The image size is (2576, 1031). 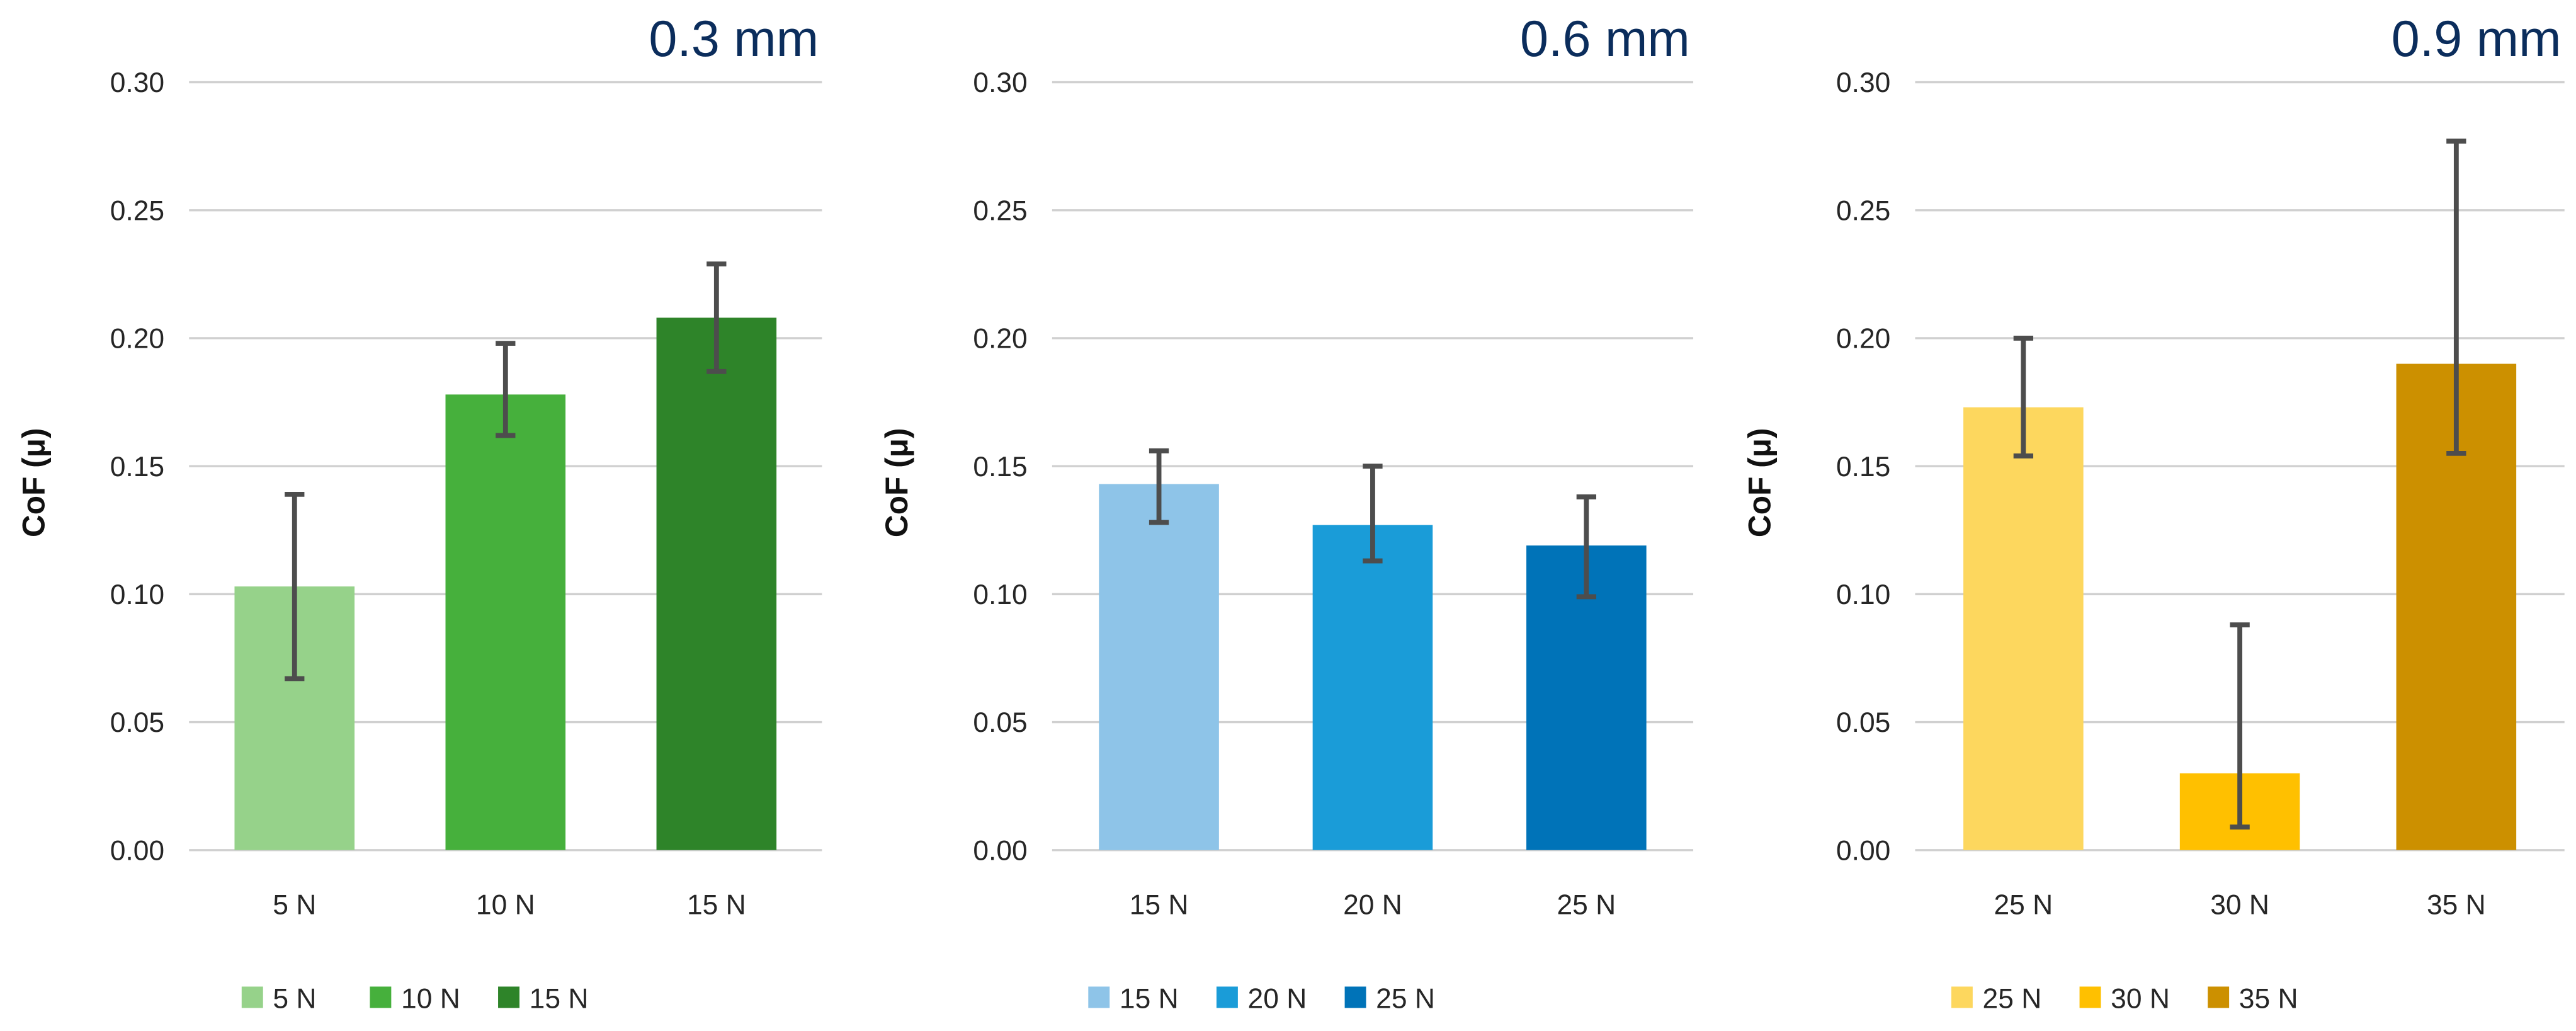 I want to click on x-tick-label: 5 N, so click(x=294, y=905).